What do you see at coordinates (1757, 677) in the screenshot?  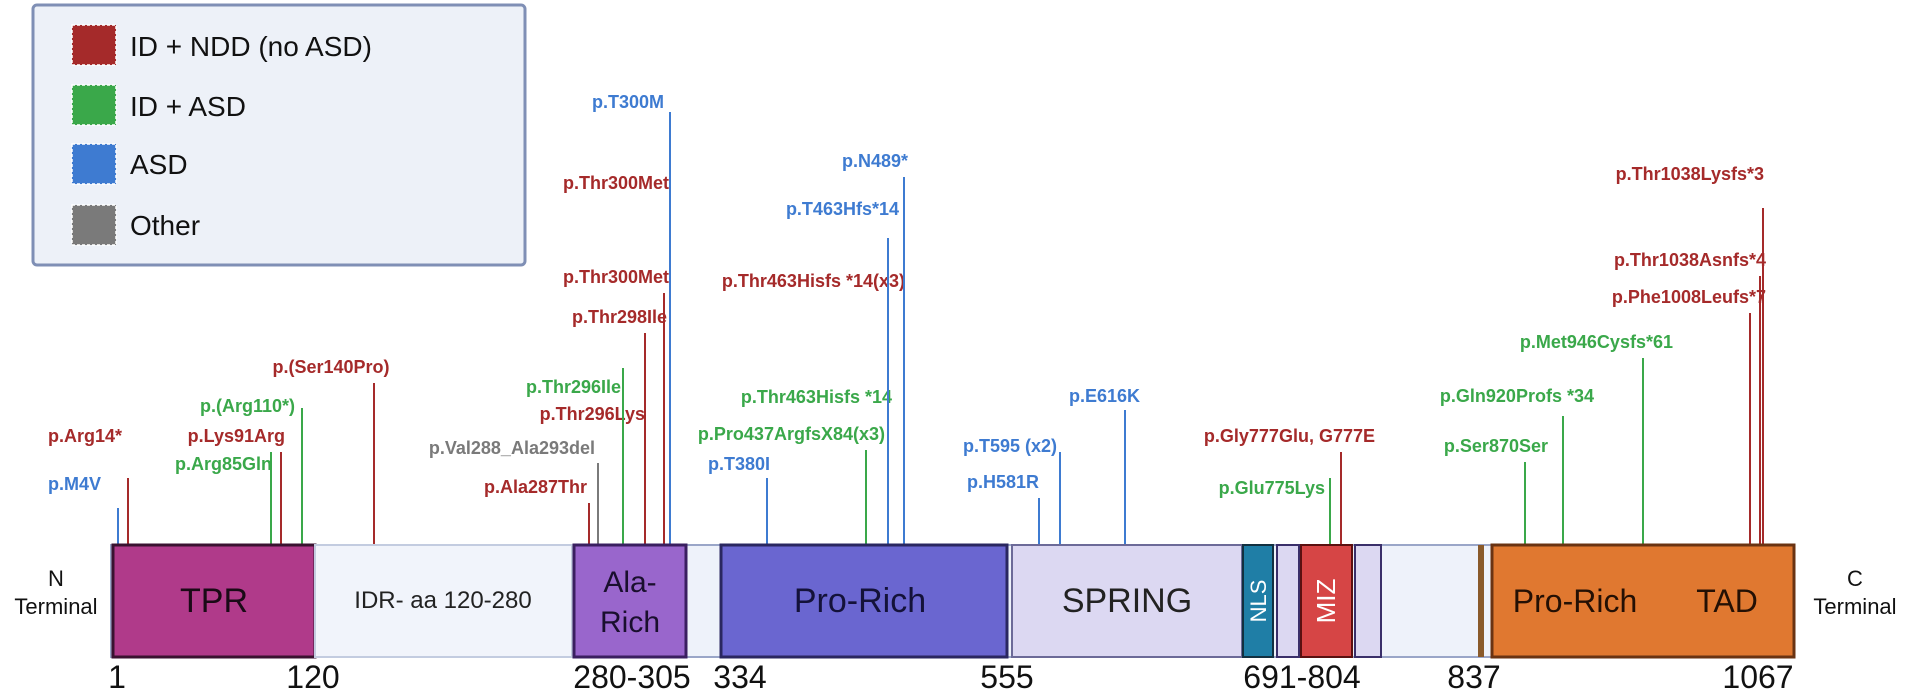 I see `position-label: 1067` at bounding box center [1757, 677].